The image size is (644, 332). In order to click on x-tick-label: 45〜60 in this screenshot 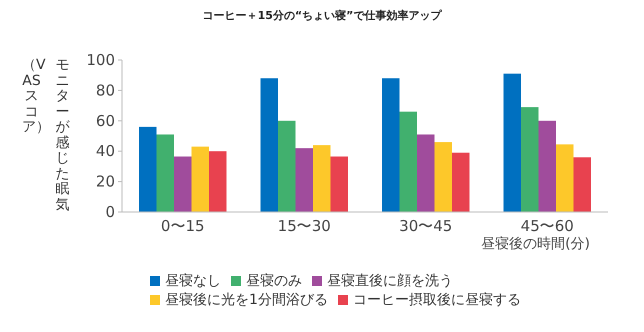, I will do `click(547, 226)`.